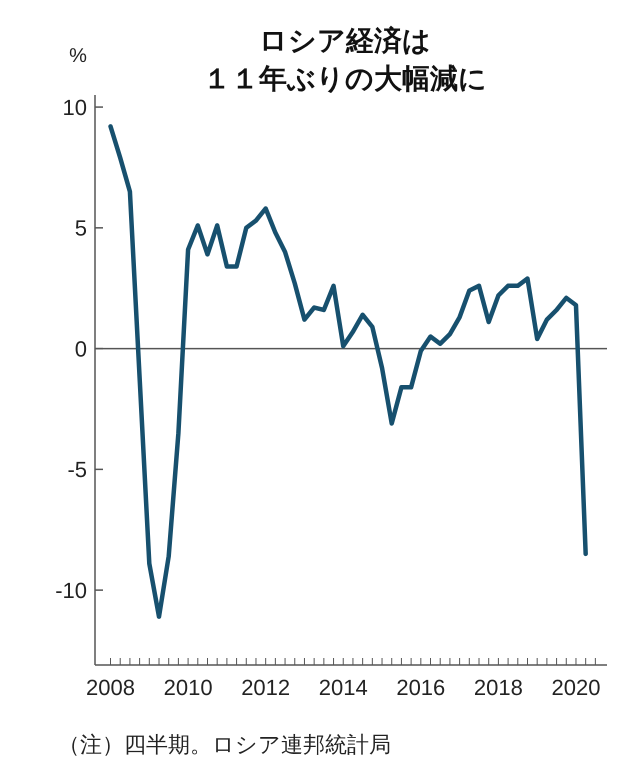 This screenshot has height=773, width=617. Describe the element at coordinates (345, 78) in the screenshot. I see `chart-subtitle: １１年ぶりの大幅減に` at that location.